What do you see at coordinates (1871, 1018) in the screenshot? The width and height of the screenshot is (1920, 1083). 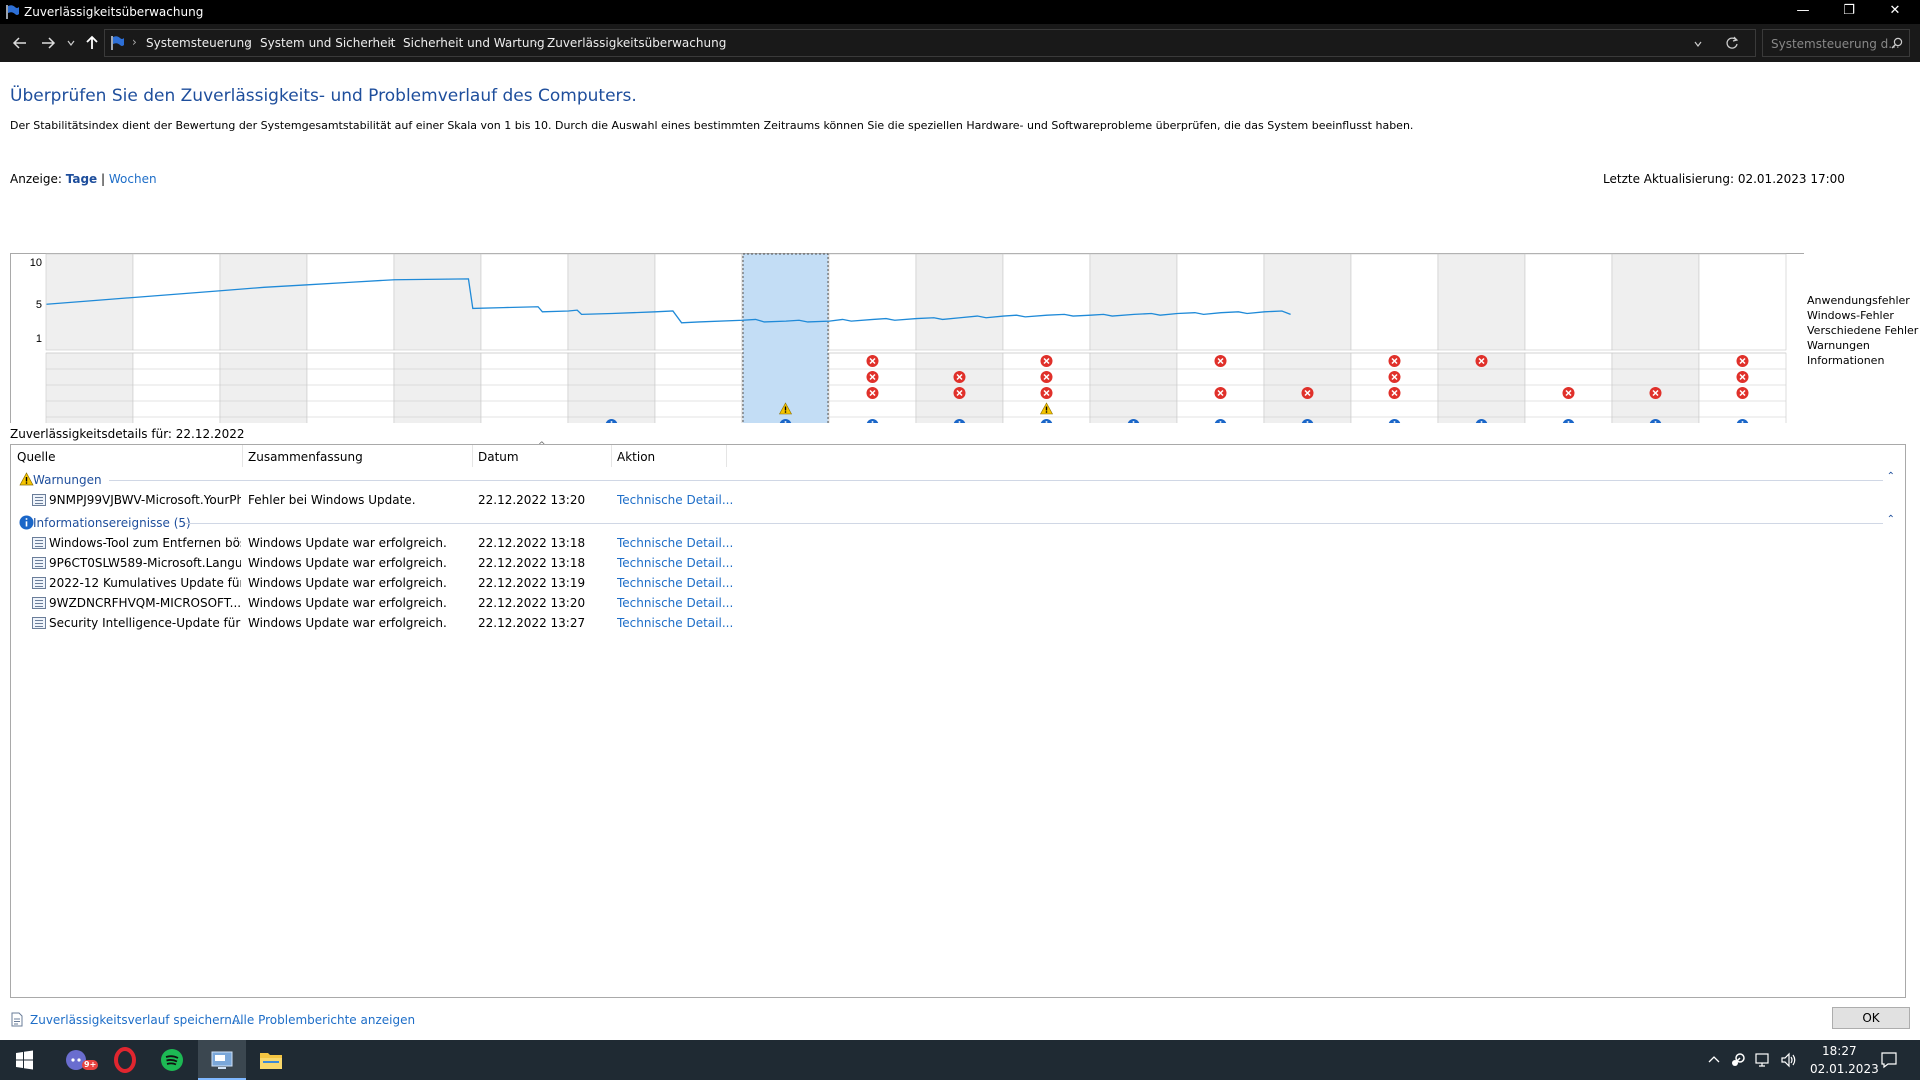 I see `ok-button: OK` at bounding box center [1871, 1018].